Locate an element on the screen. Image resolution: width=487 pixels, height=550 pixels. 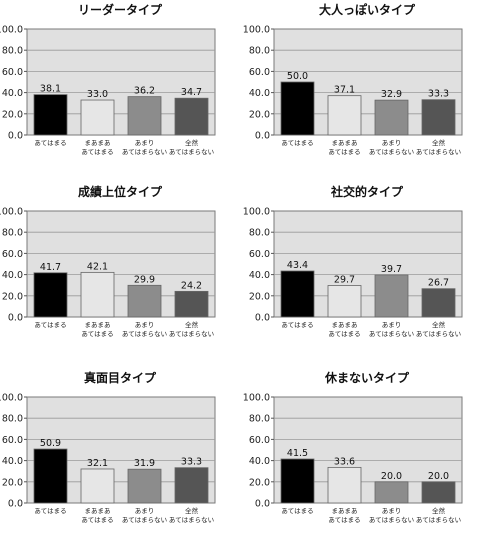
chart-title: 社交的タイプ is located at coordinates (366, 192).